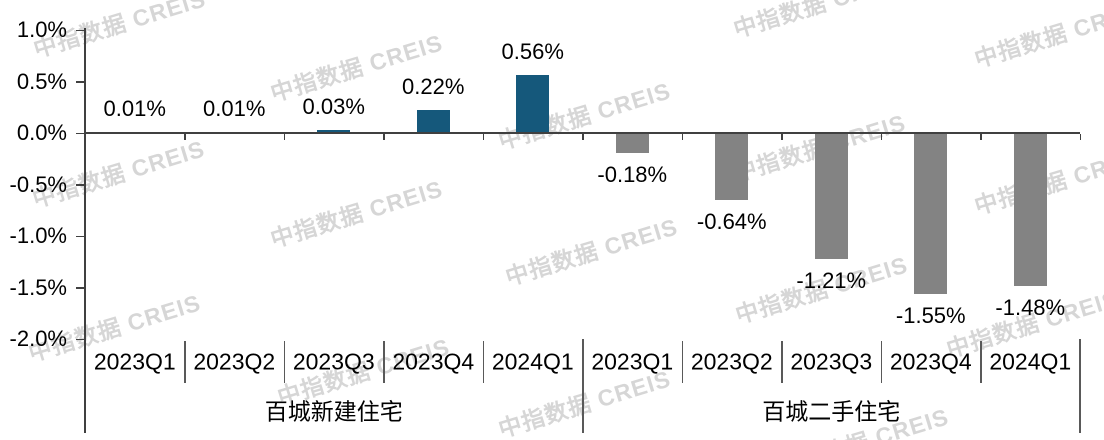  I want to click on group-label: 百城新建住宅, so click(333, 411).